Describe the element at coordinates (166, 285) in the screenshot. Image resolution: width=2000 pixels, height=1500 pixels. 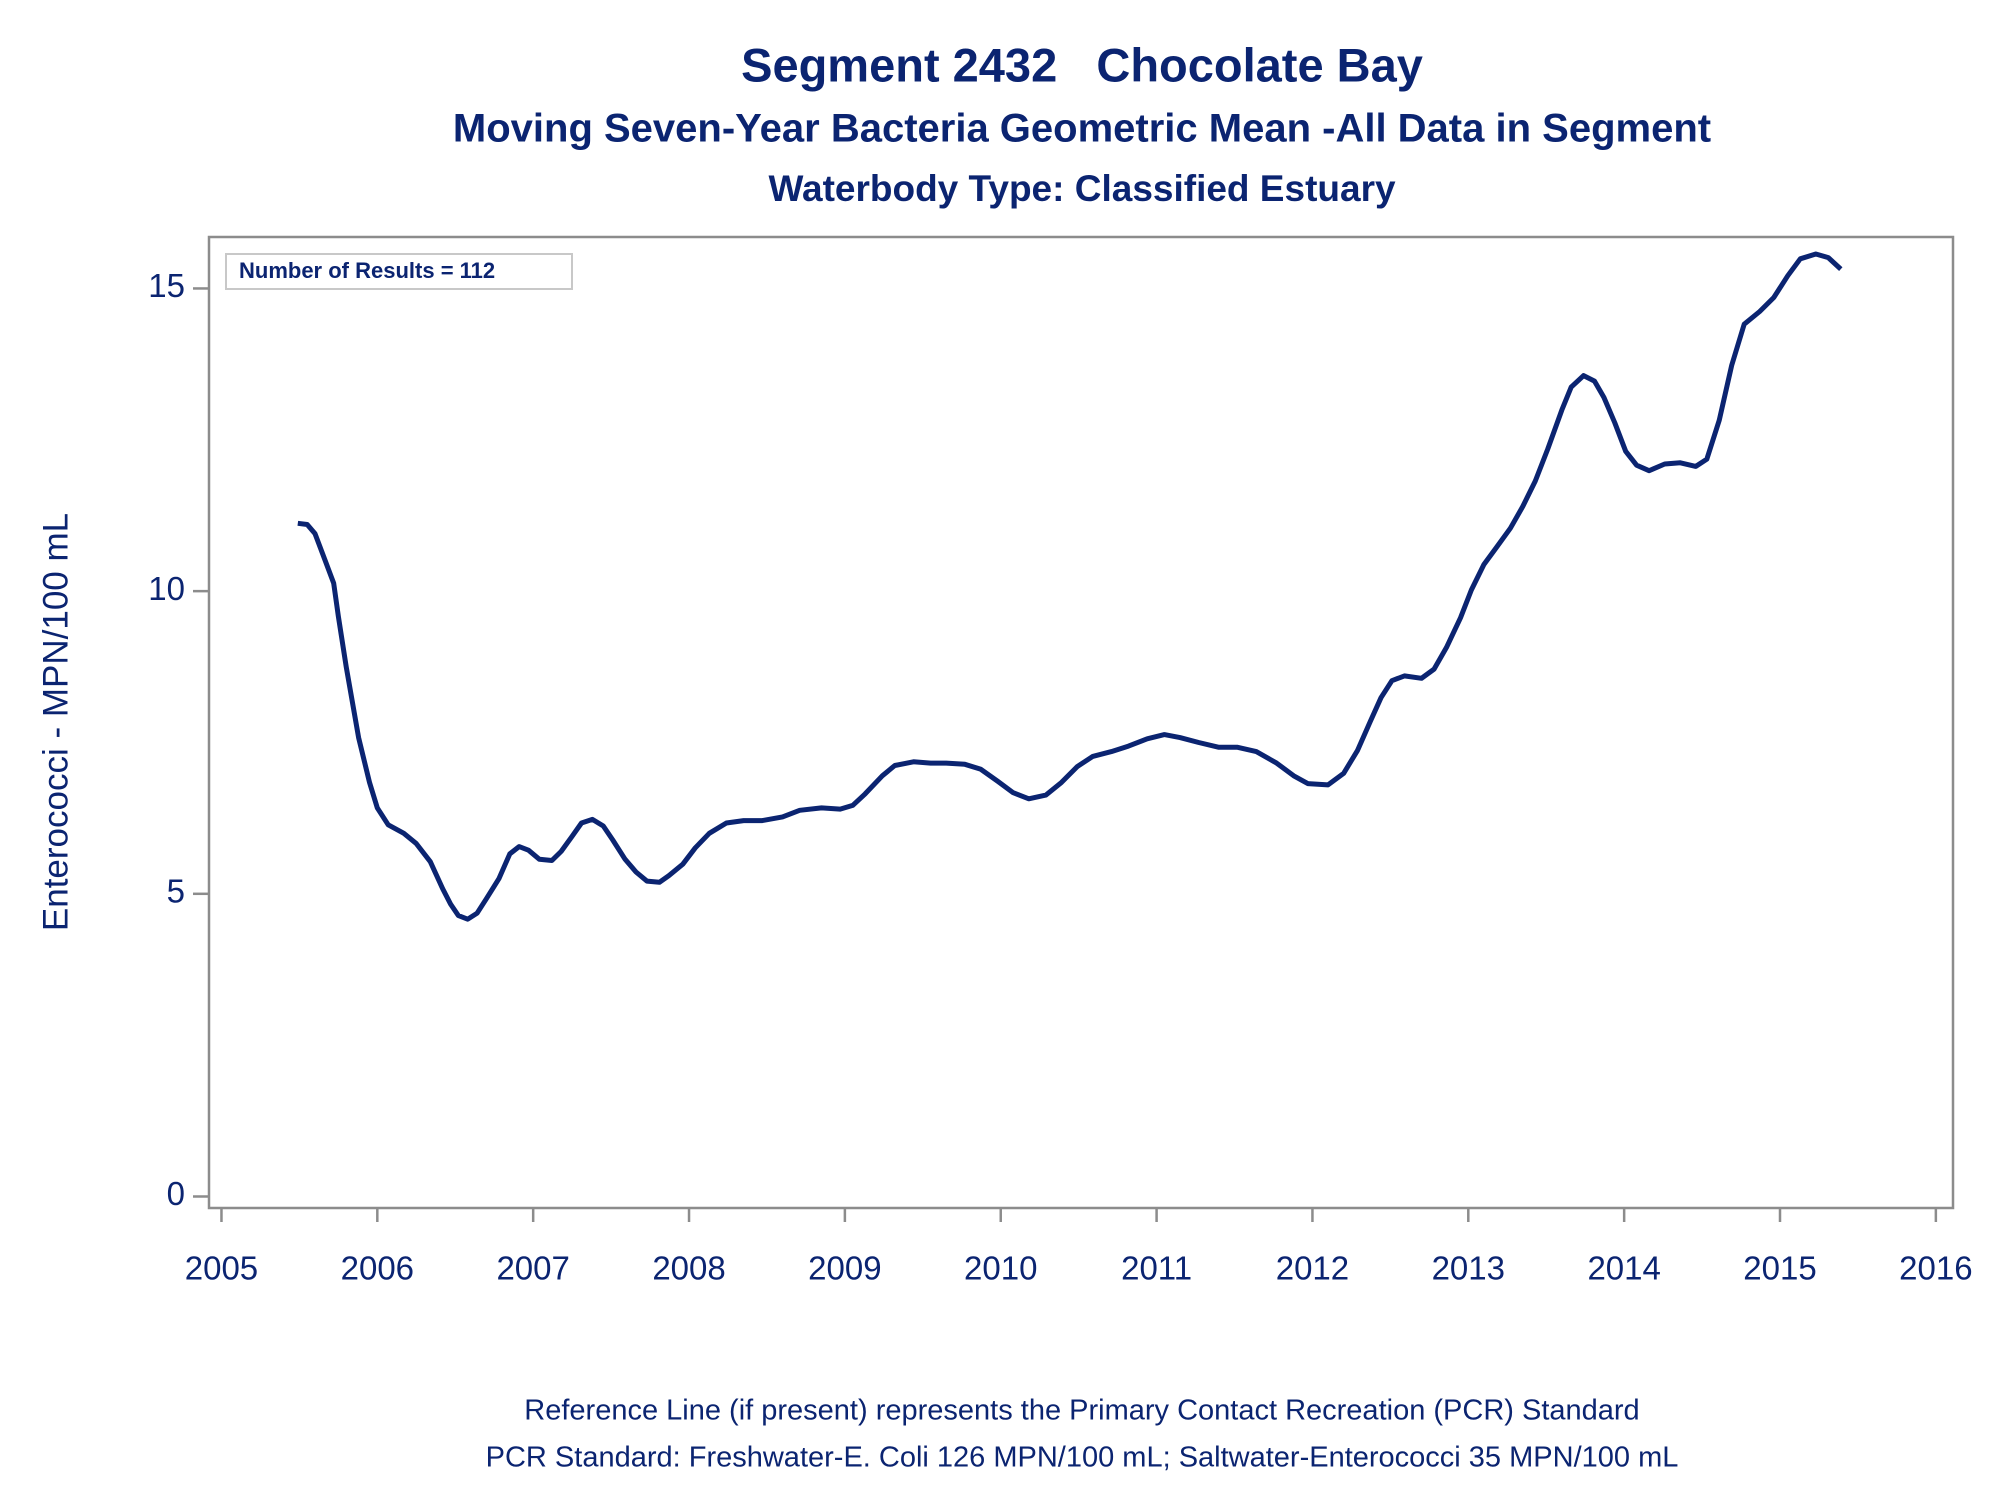
I see `y-tick-label: 15` at that location.